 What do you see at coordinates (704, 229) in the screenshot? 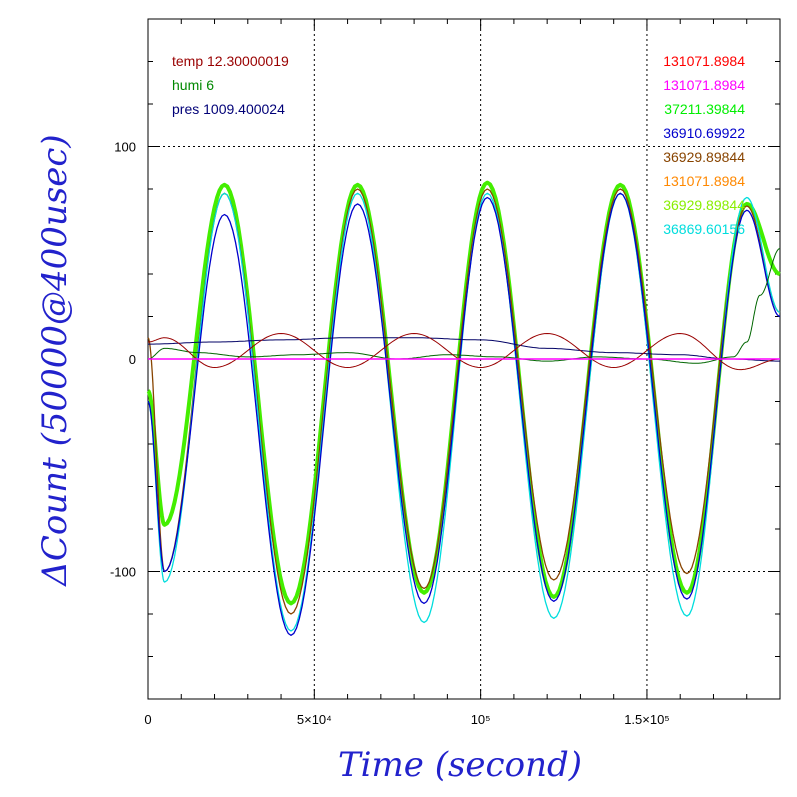
I see `series-label: 36869.60156` at bounding box center [704, 229].